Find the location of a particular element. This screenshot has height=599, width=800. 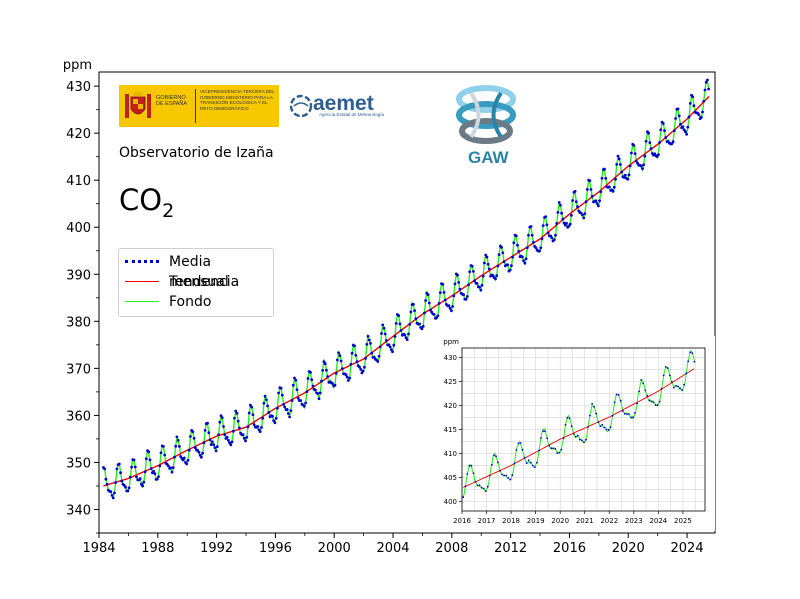

y-tick-label: 400 is located at coordinates (78, 228).